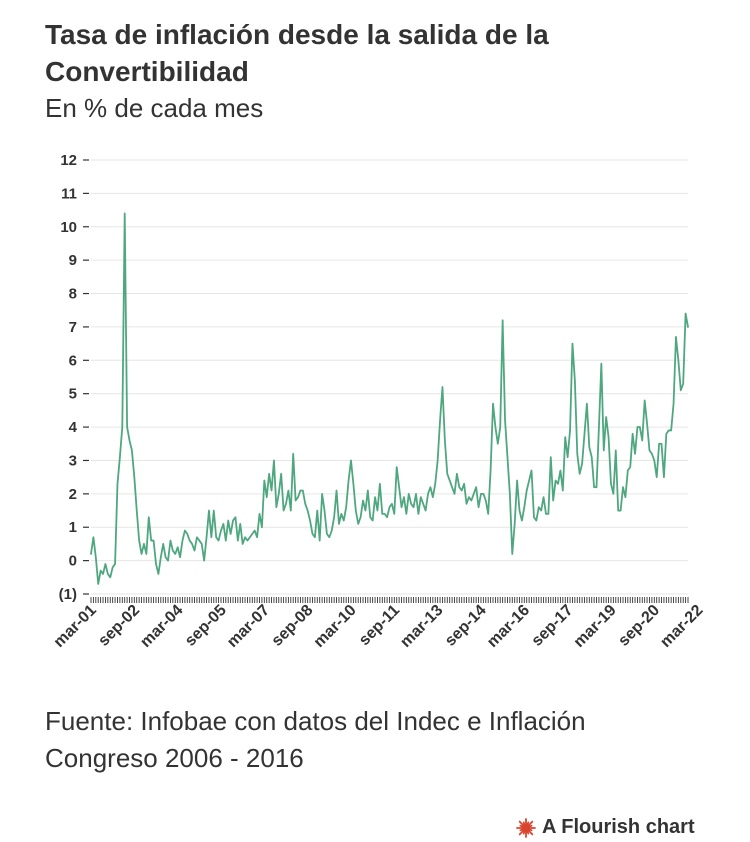 The width and height of the screenshot is (750, 842). Describe the element at coordinates (68, 227) in the screenshot. I see `y-tick-label: 10` at that location.